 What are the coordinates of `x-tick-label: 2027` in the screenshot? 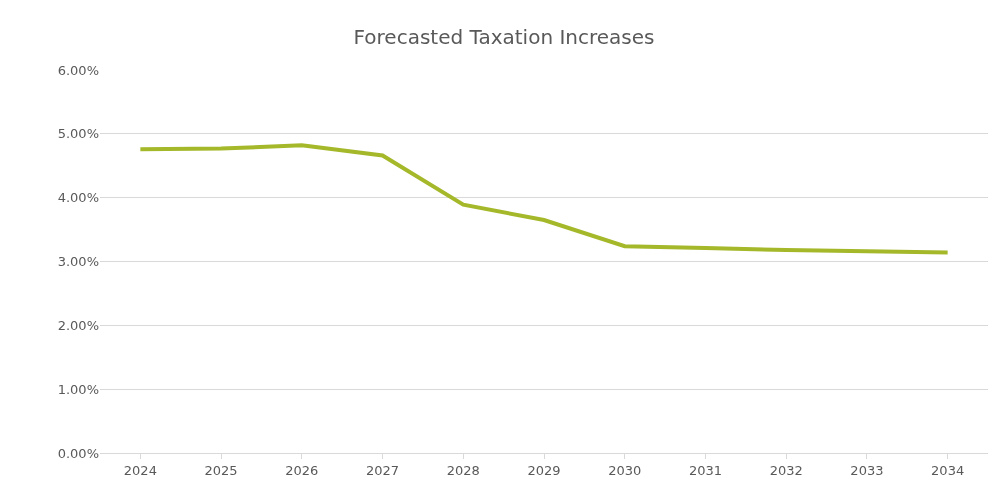 It's located at (383, 470).